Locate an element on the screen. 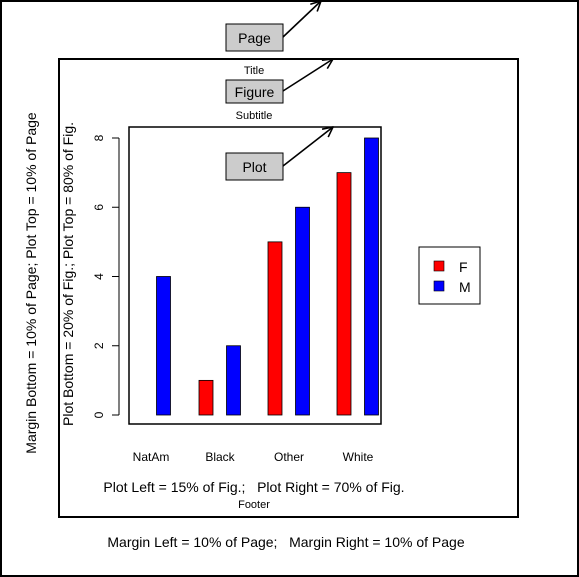 The height and width of the screenshot is (577, 579). y-tick-label-6: 6 is located at coordinates (99, 207).